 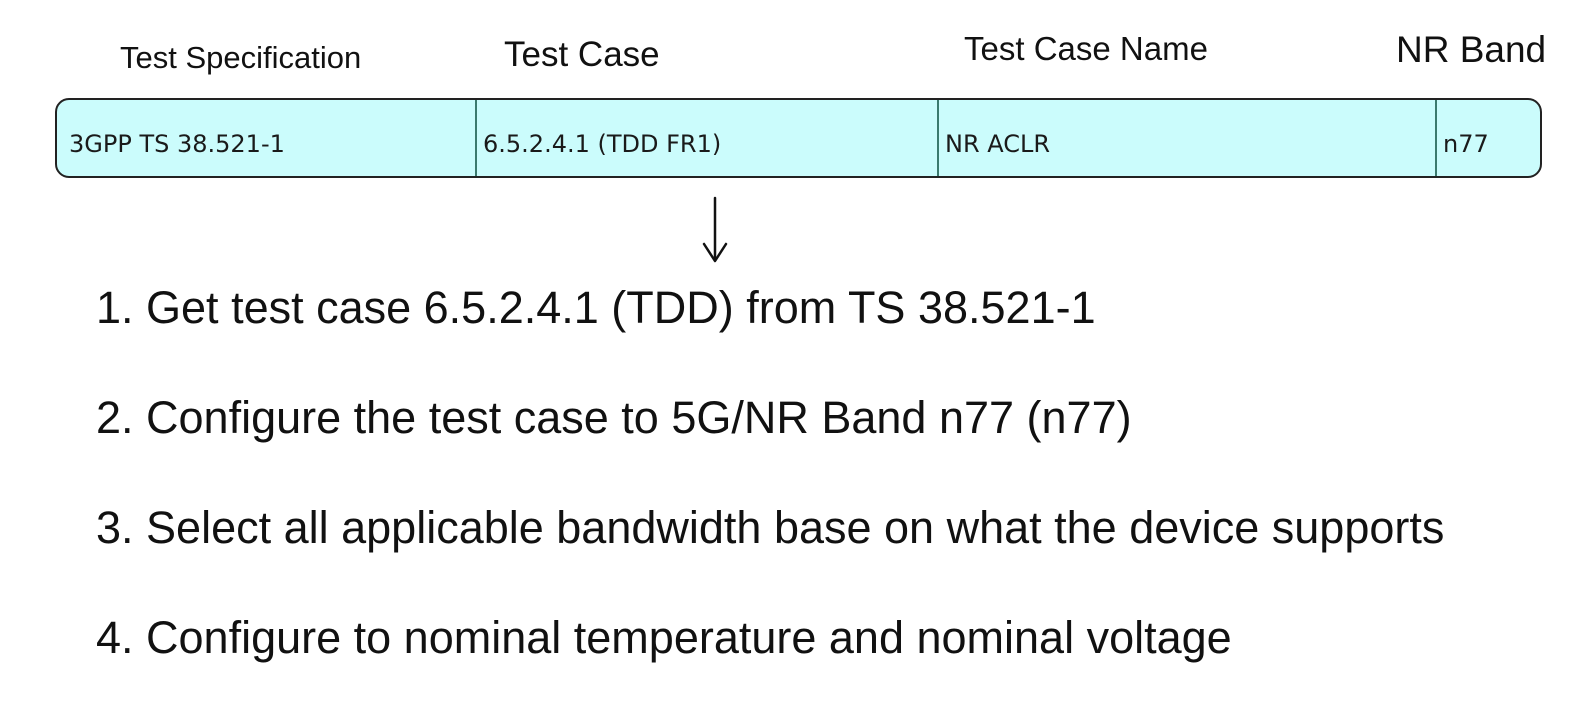 What do you see at coordinates (705, 138) in the screenshot?
I see `cell-test-case: 6.5.2.4.1 (TDD FR1)` at bounding box center [705, 138].